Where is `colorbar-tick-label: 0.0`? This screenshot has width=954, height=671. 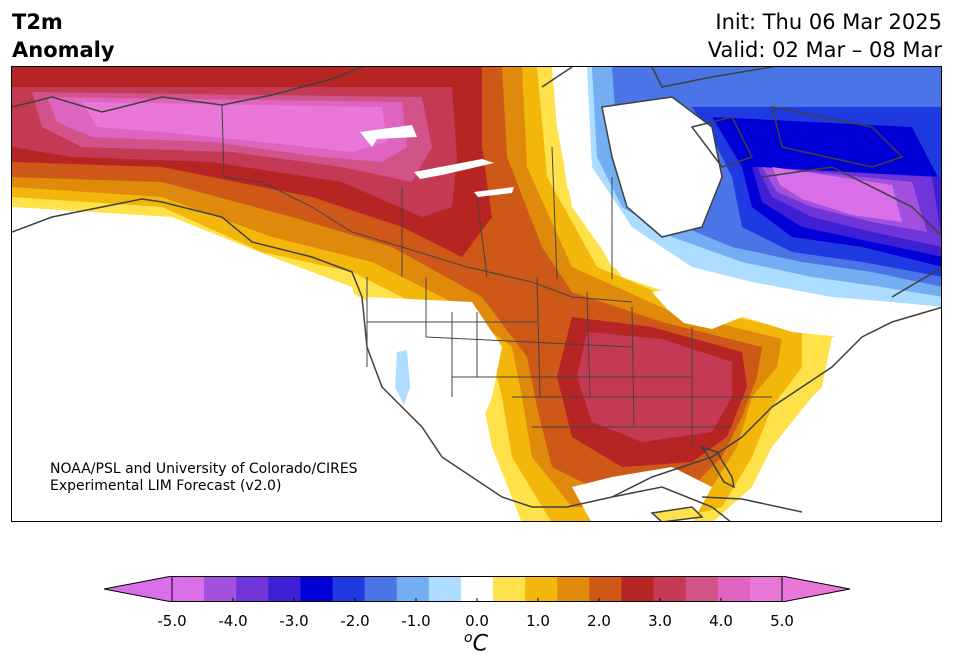
colorbar-tick-label: 0.0 is located at coordinates (477, 621).